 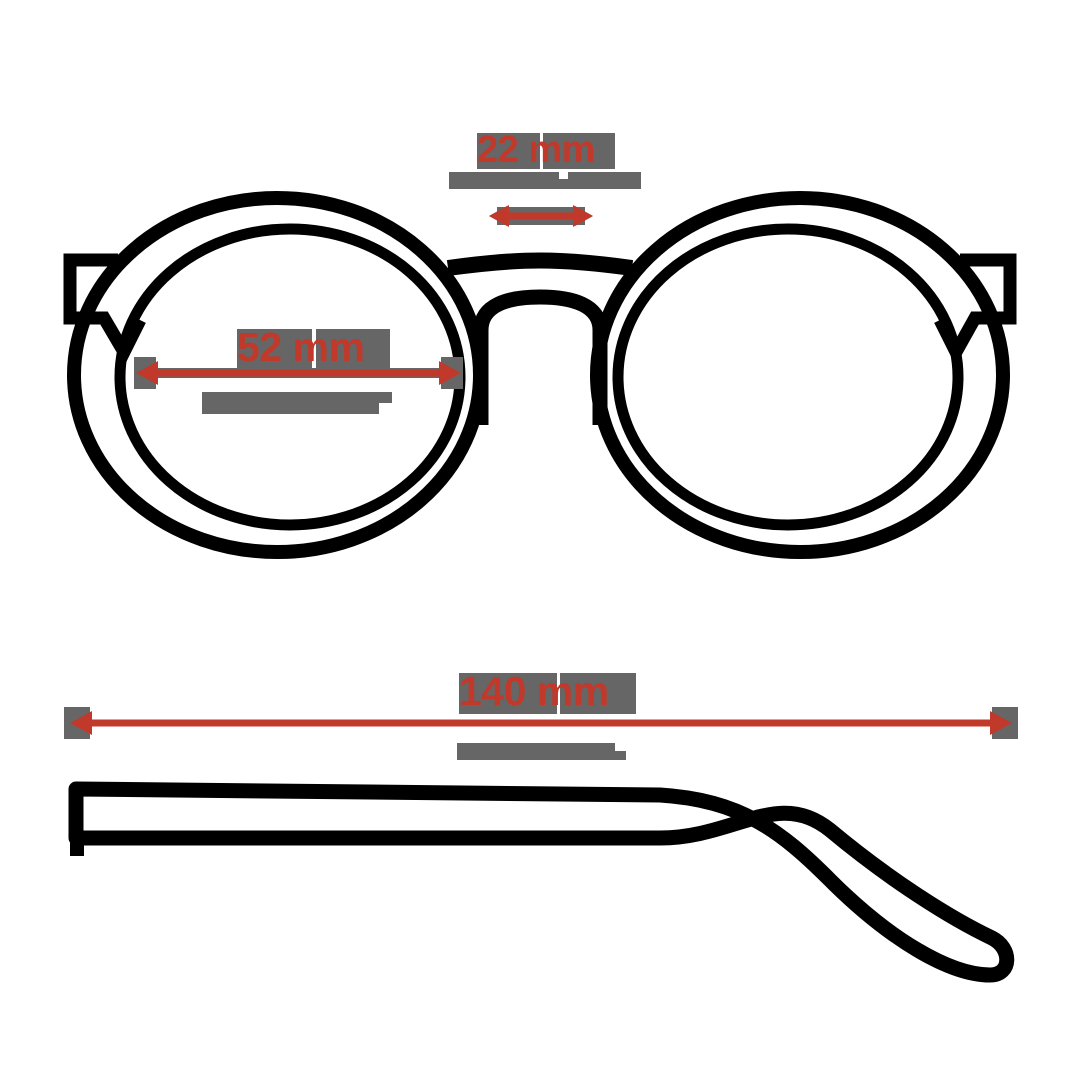 What do you see at coordinates (297, 403) in the screenshot?
I see `redacted-caption-lens` at bounding box center [297, 403].